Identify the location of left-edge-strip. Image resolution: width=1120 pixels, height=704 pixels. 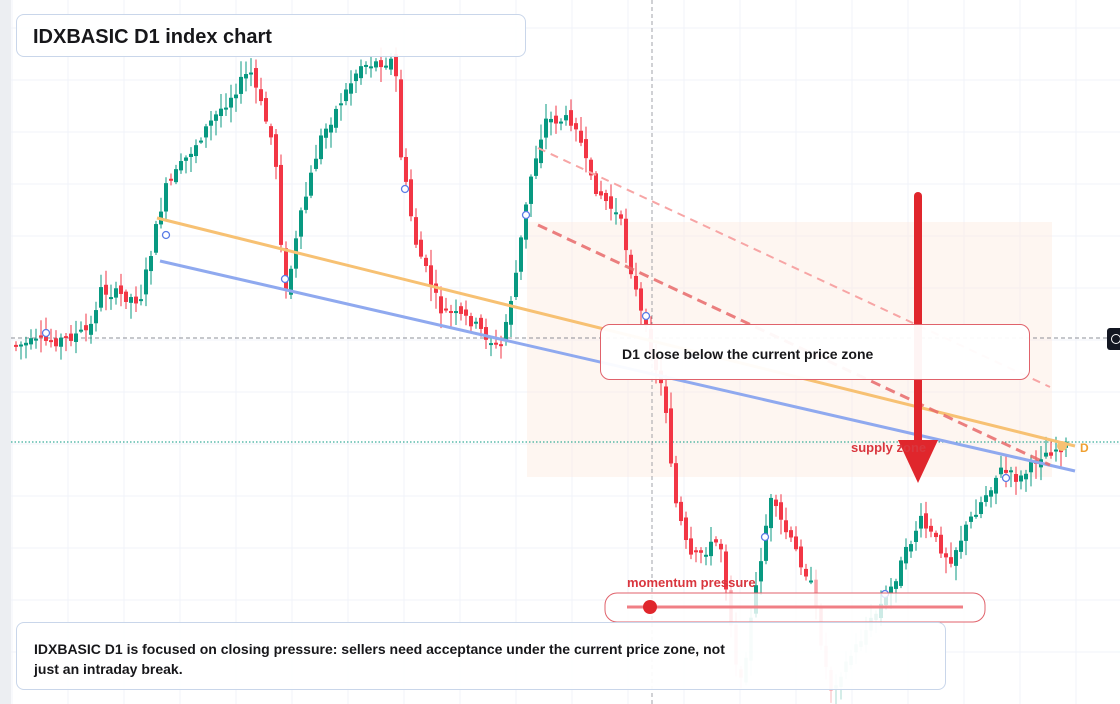
(5, 352).